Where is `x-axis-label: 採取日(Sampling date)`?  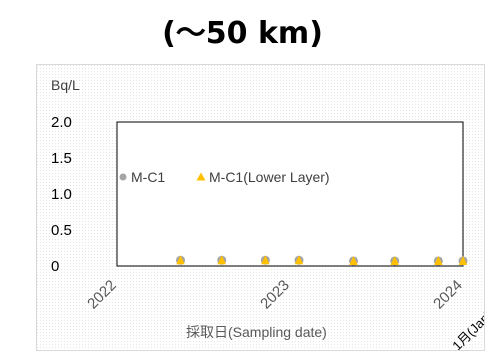 x-axis-label: 採取日(Sampling date) is located at coordinates (256, 332).